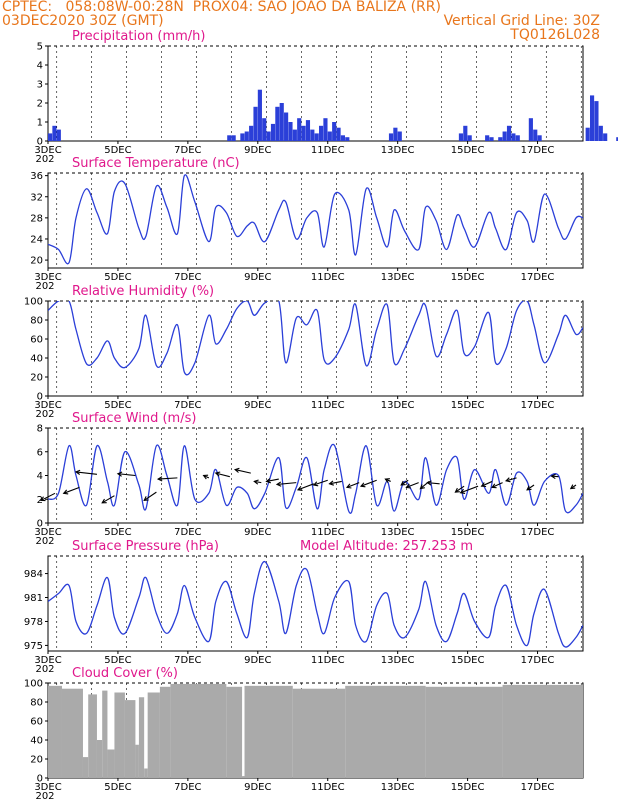 The image size is (618, 800). Describe the element at coordinates (40, 85) in the screenshot. I see `y-tick-label: 3` at that location.